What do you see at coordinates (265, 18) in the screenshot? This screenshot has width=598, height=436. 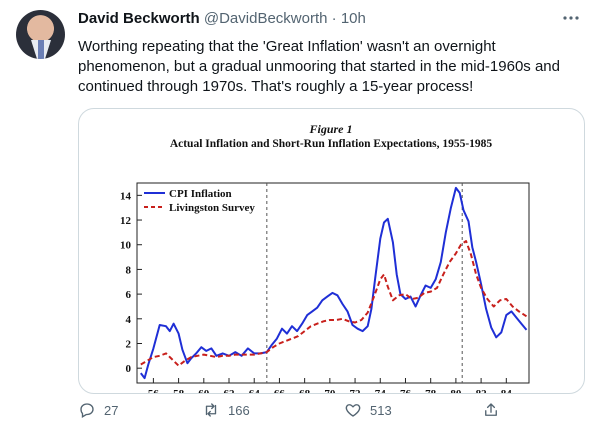 I see `author-handle: @DavidBeckworth` at bounding box center [265, 18].